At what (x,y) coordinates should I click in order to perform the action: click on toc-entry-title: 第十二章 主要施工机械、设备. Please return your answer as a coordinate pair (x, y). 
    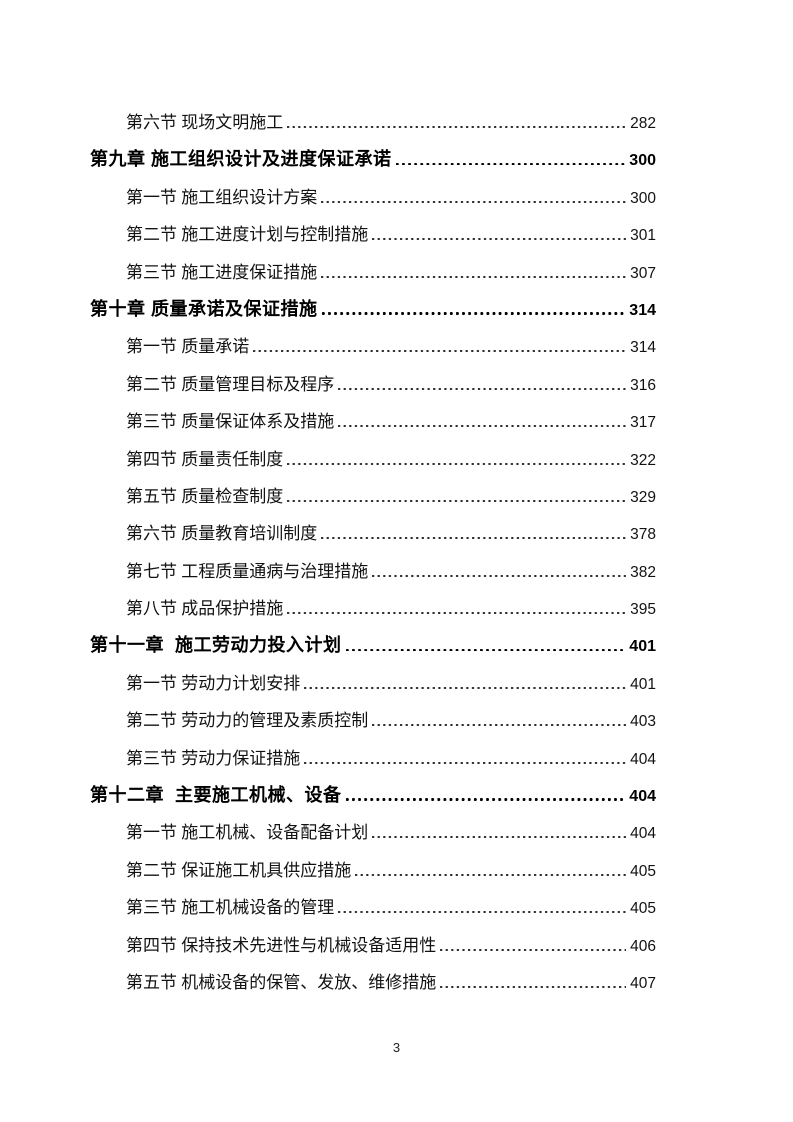
    Looking at the image, I should click on (216, 795).